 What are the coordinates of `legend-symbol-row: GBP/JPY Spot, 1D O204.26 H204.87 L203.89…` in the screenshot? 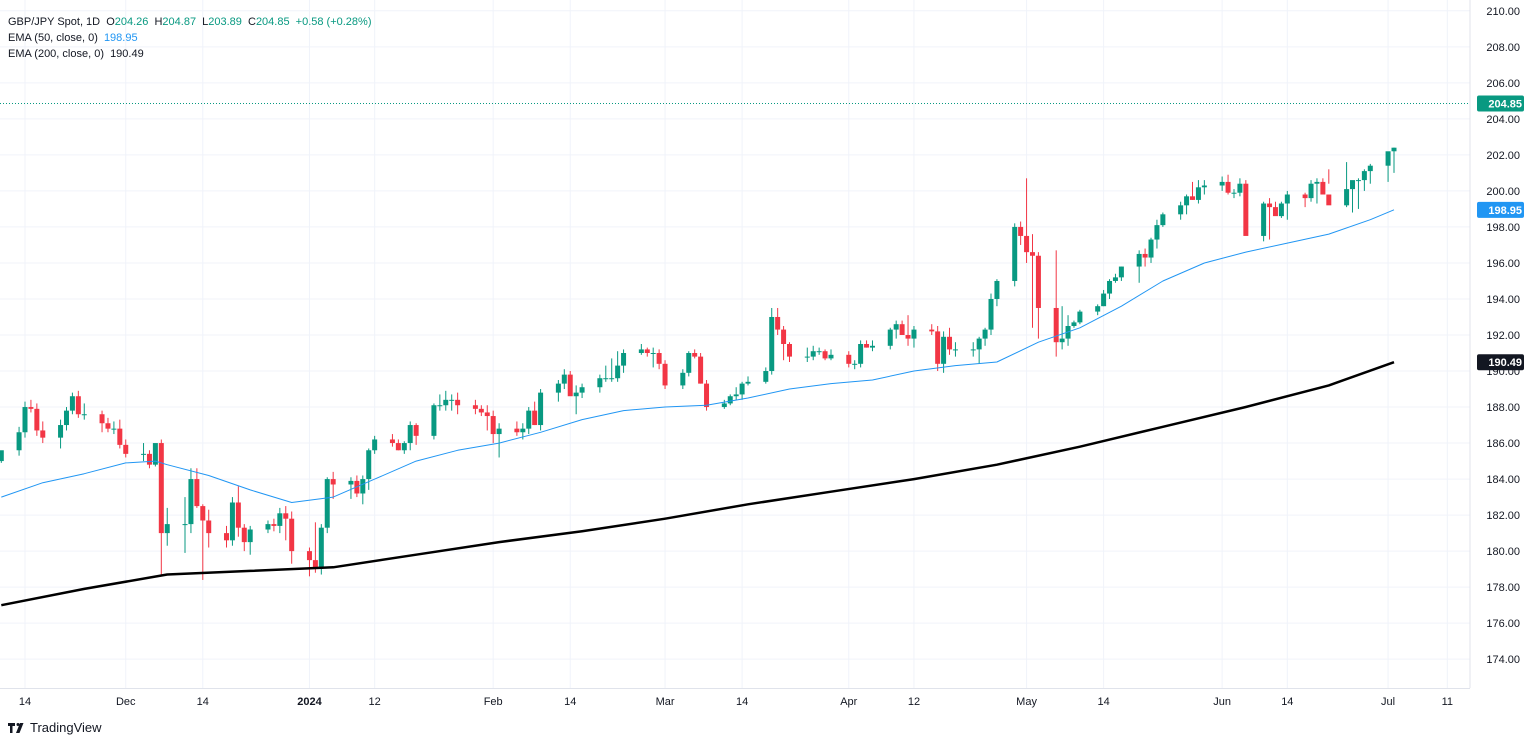 It's located at (191, 22).